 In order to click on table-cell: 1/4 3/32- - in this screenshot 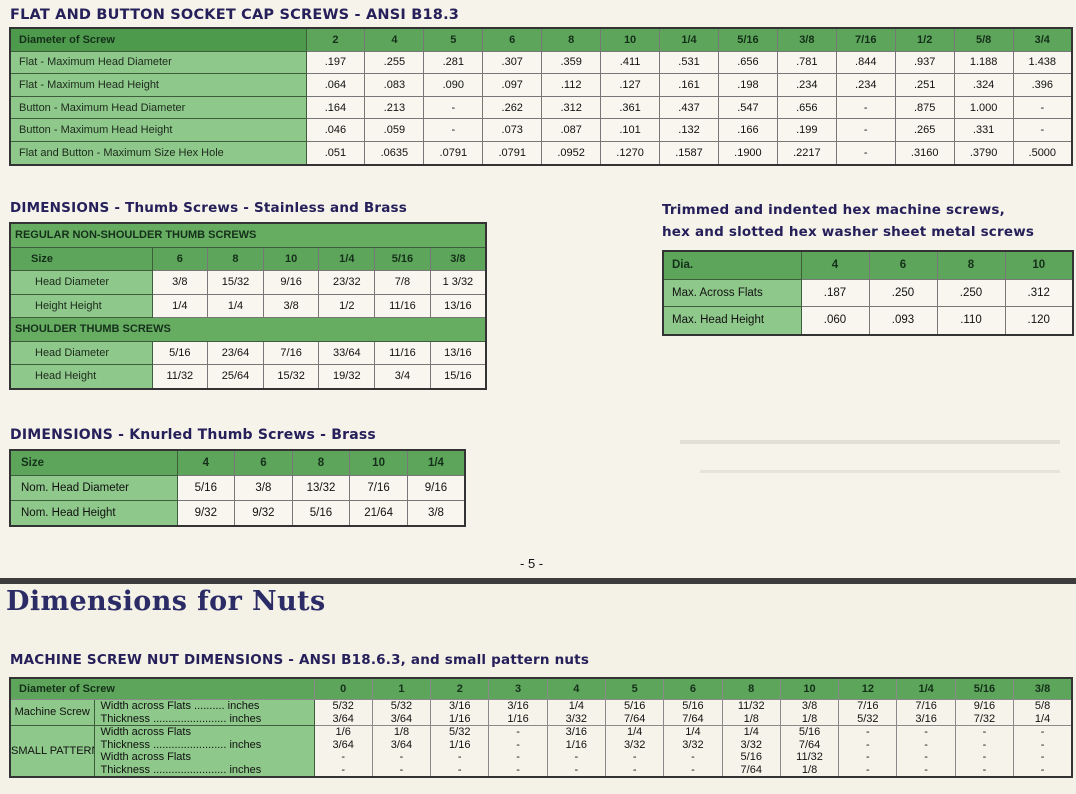, I will do `click(634, 751)`.